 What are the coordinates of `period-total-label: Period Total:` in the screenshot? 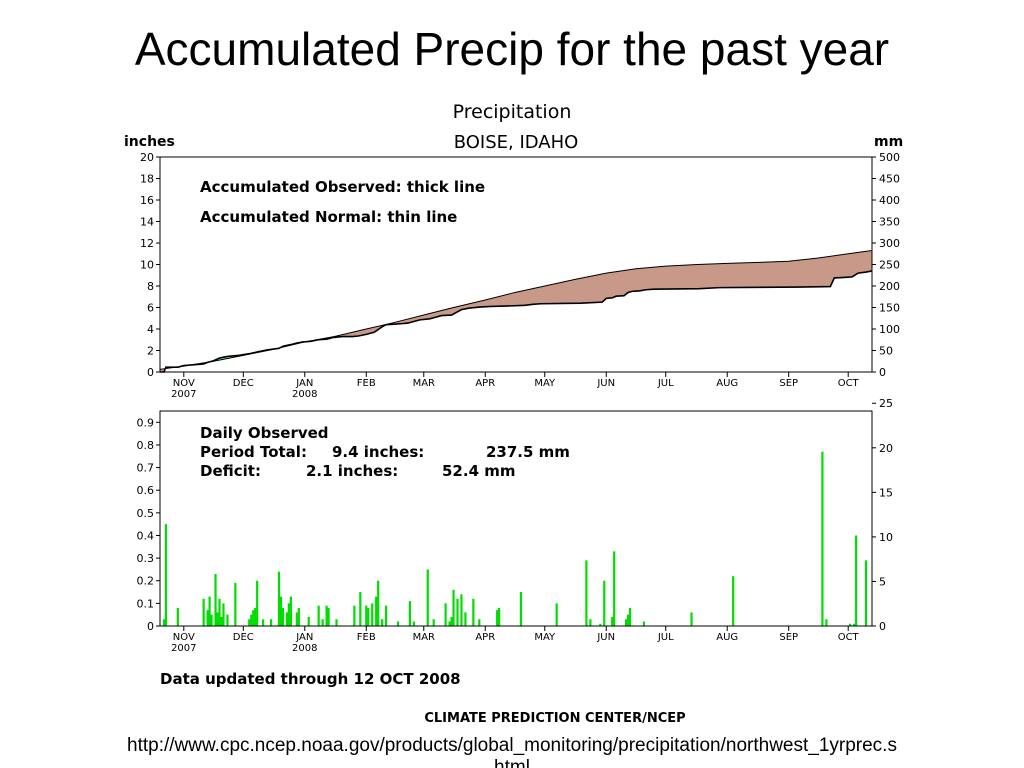 It's located at (253, 452).